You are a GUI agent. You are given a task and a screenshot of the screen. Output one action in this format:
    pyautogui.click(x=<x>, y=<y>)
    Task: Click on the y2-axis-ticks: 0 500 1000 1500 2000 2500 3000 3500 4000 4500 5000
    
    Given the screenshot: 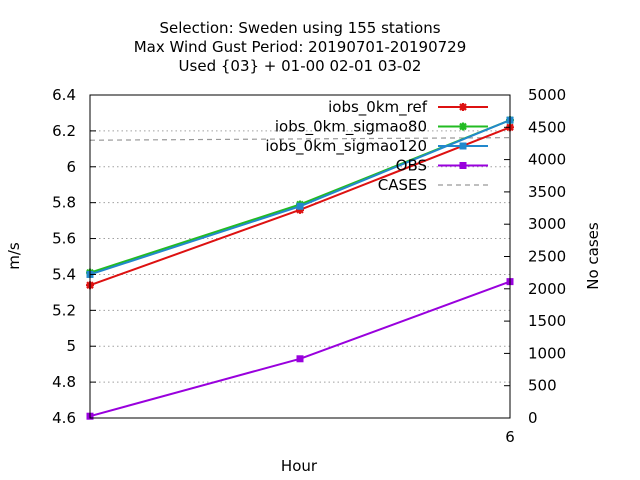 What is the action you would take?
    pyautogui.click(x=535, y=256)
    